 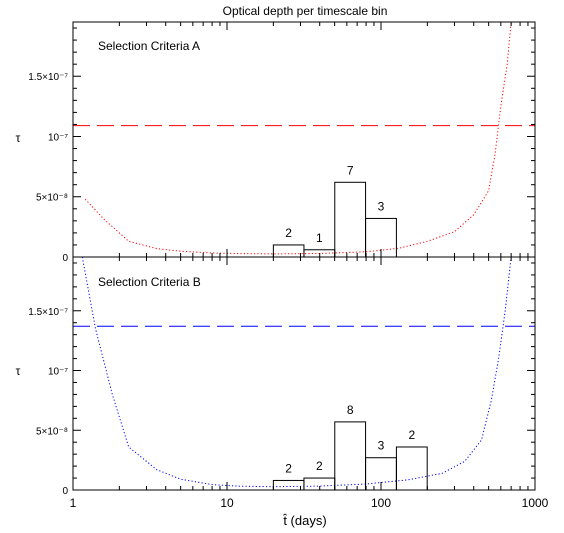 What do you see at coordinates (149, 282) in the screenshot?
I see `panel-bottom-annotation: Selection Criteria B` at bounding box center [149, 282].